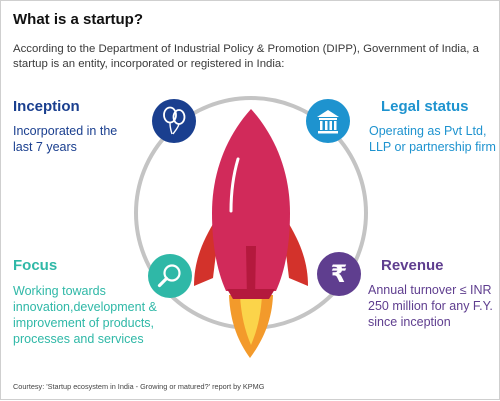  I want to click on magnifier-icon, so click(170, 276).